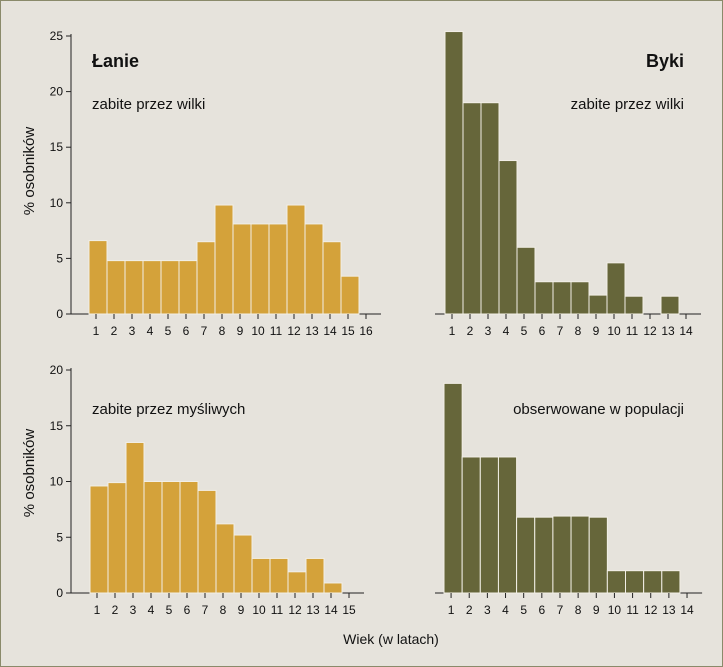  Describe the element at coordinates (151, 610) in the screenshot. I see `panel-hinds-hunters-x-tick-label: 4` at that location.